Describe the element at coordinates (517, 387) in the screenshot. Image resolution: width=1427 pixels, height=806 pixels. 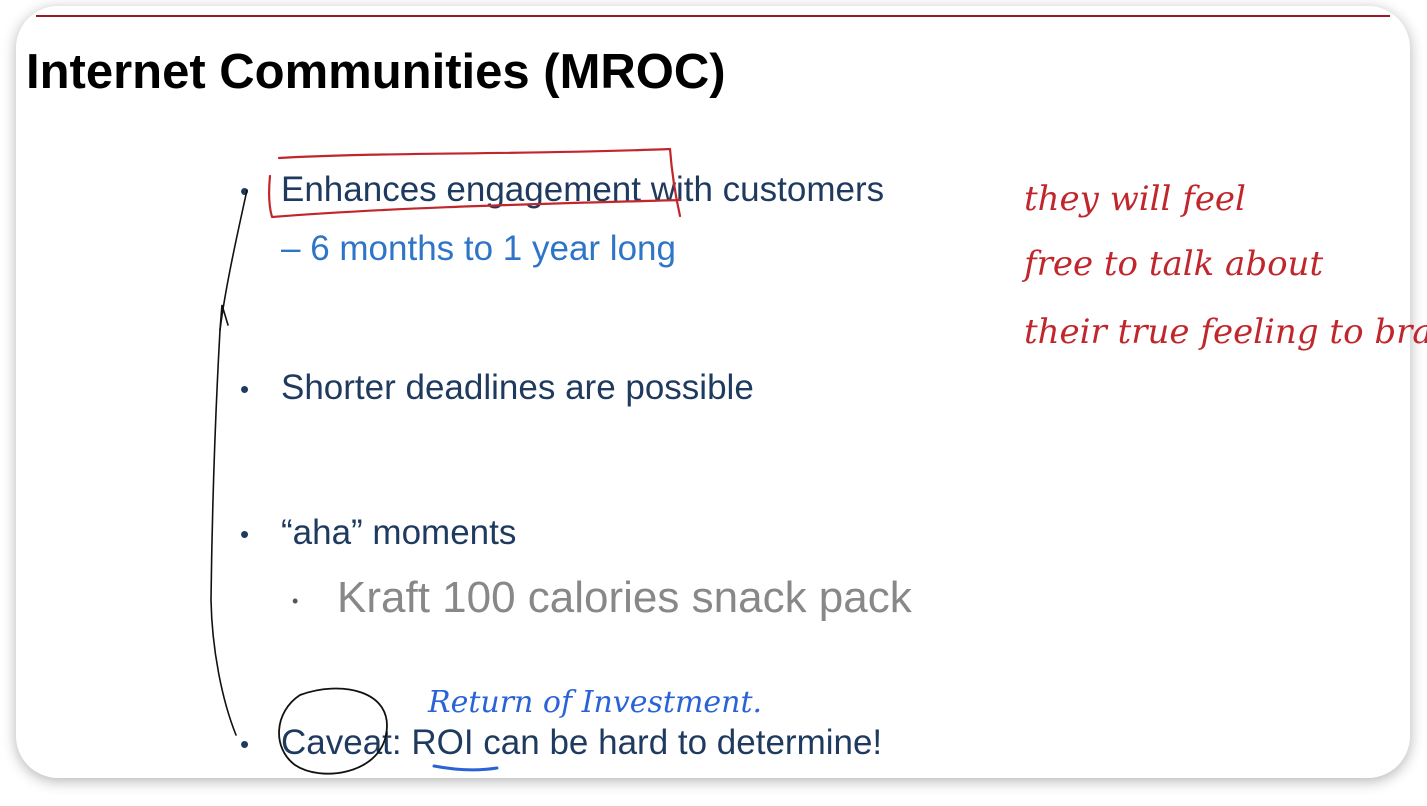
I see `bullet-deadlines: Shorter deadlines are possible` at that location.